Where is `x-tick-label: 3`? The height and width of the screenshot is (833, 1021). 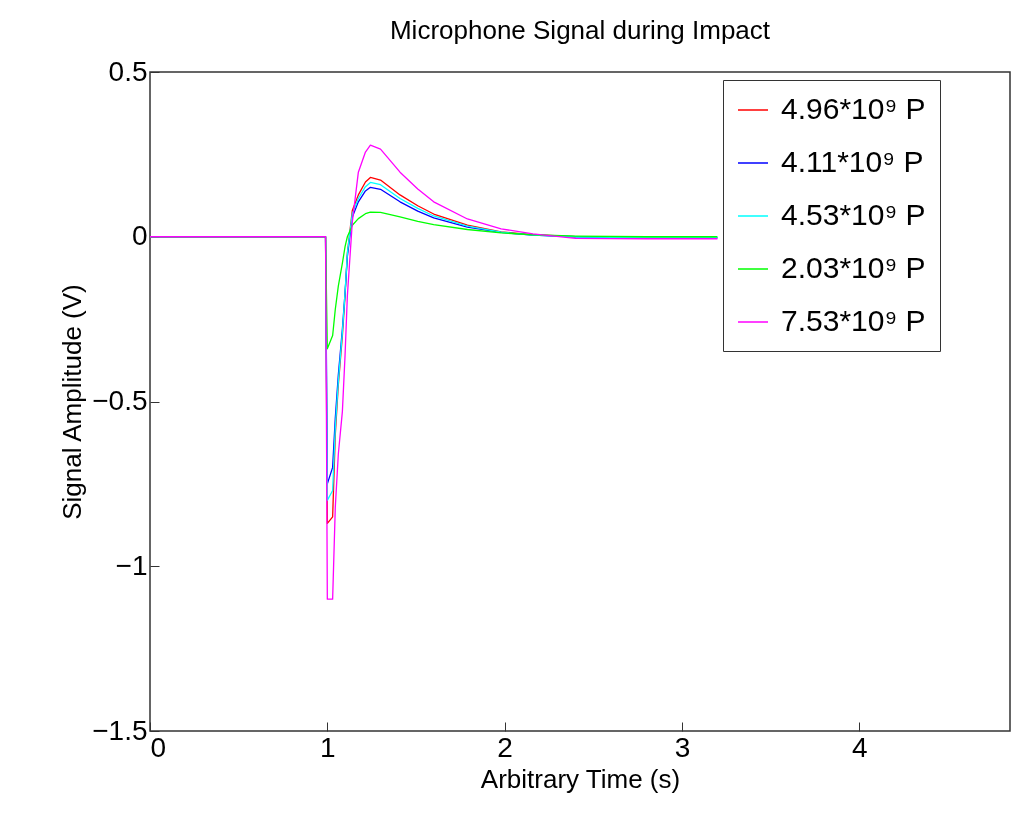 x-tick-label: 3 is located at coordinates (682, 747).